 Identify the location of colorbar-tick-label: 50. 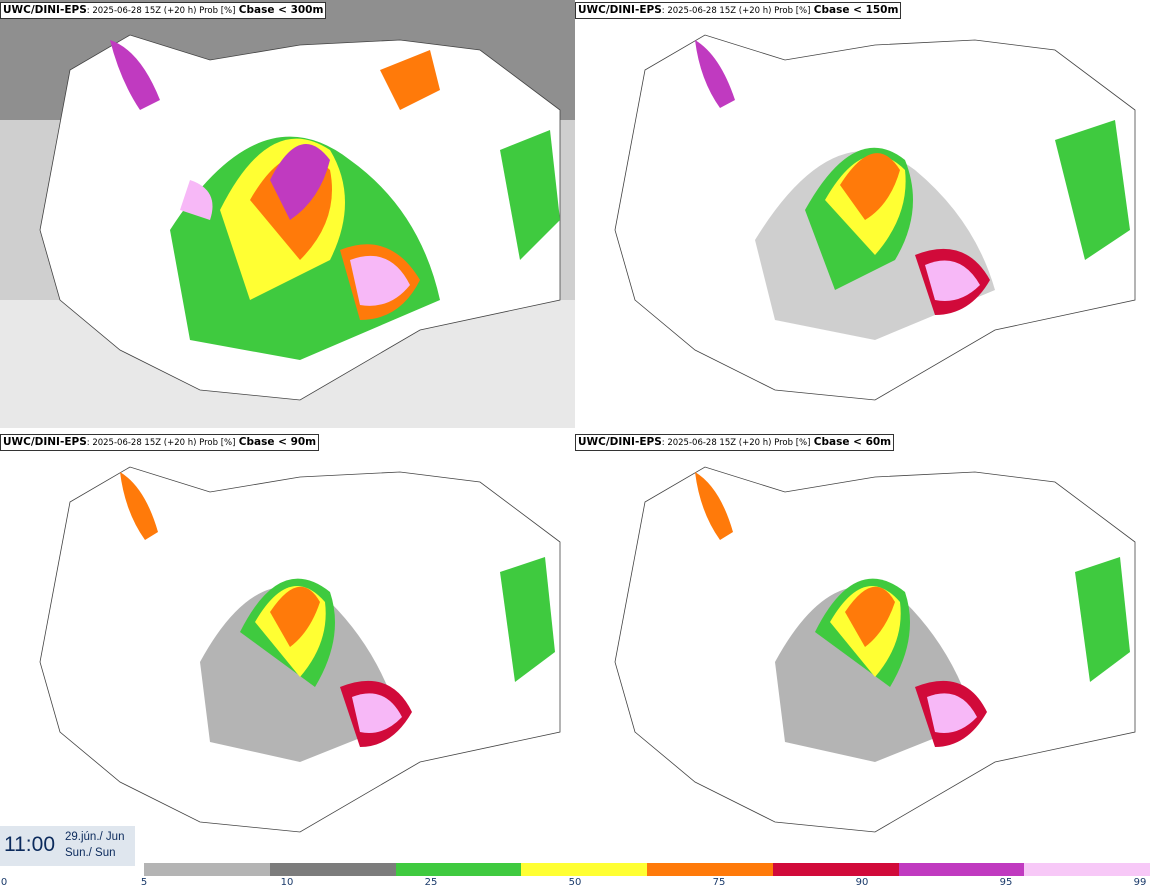
(575, 882).